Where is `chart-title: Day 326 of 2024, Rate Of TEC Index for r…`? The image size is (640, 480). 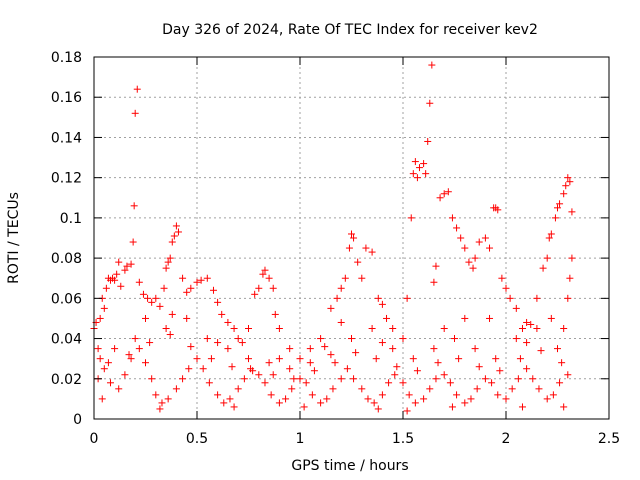 chart-title: Day 326 of 2024, Rate Of TEC Index for r… is located at coordinates (350, 30).